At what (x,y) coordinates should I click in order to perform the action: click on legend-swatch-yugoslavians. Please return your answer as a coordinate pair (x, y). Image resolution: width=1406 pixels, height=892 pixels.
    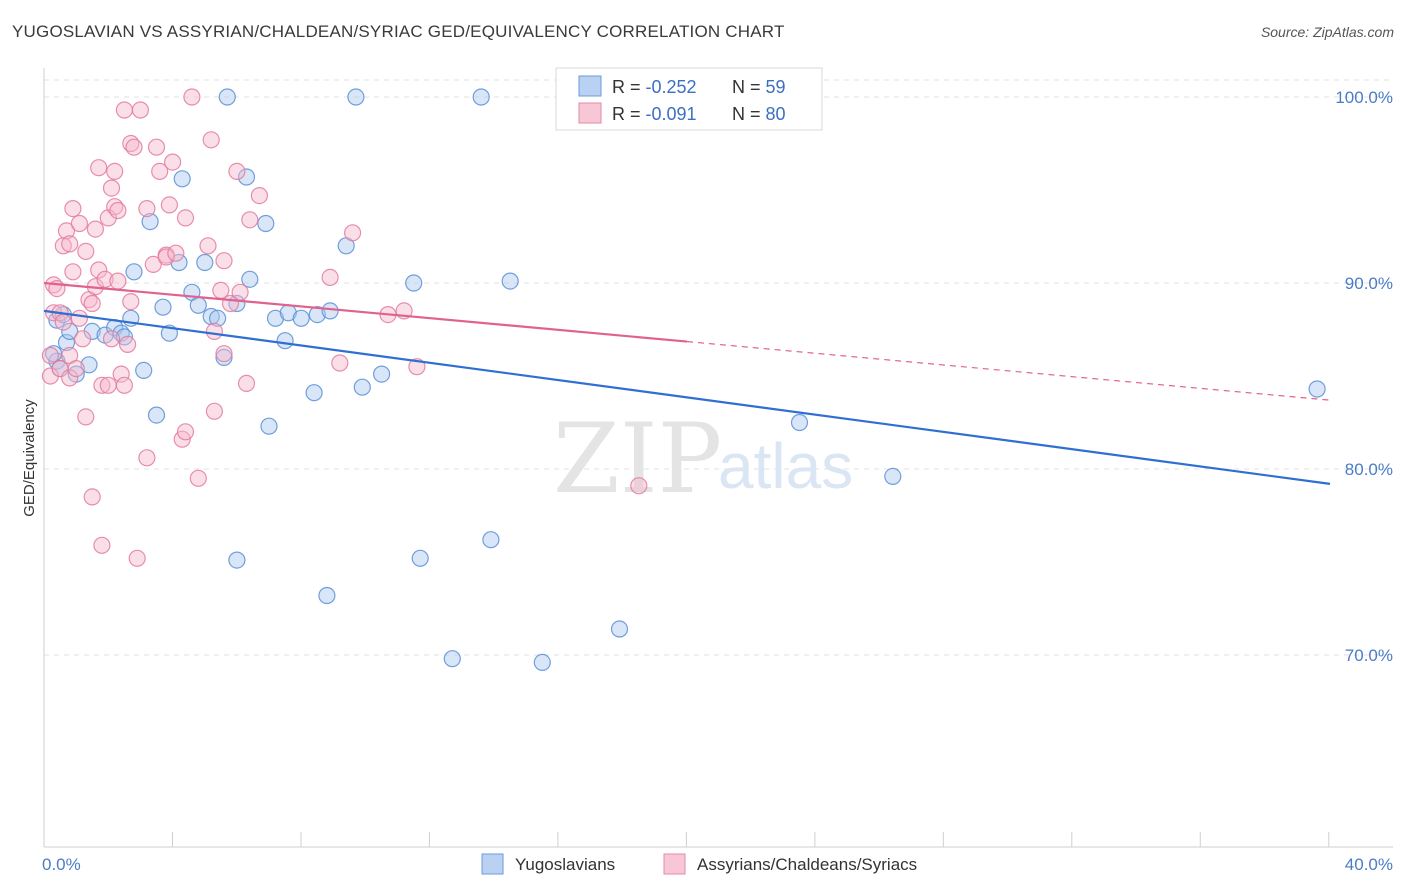
    Looking at the image, I should click on (590, 86).